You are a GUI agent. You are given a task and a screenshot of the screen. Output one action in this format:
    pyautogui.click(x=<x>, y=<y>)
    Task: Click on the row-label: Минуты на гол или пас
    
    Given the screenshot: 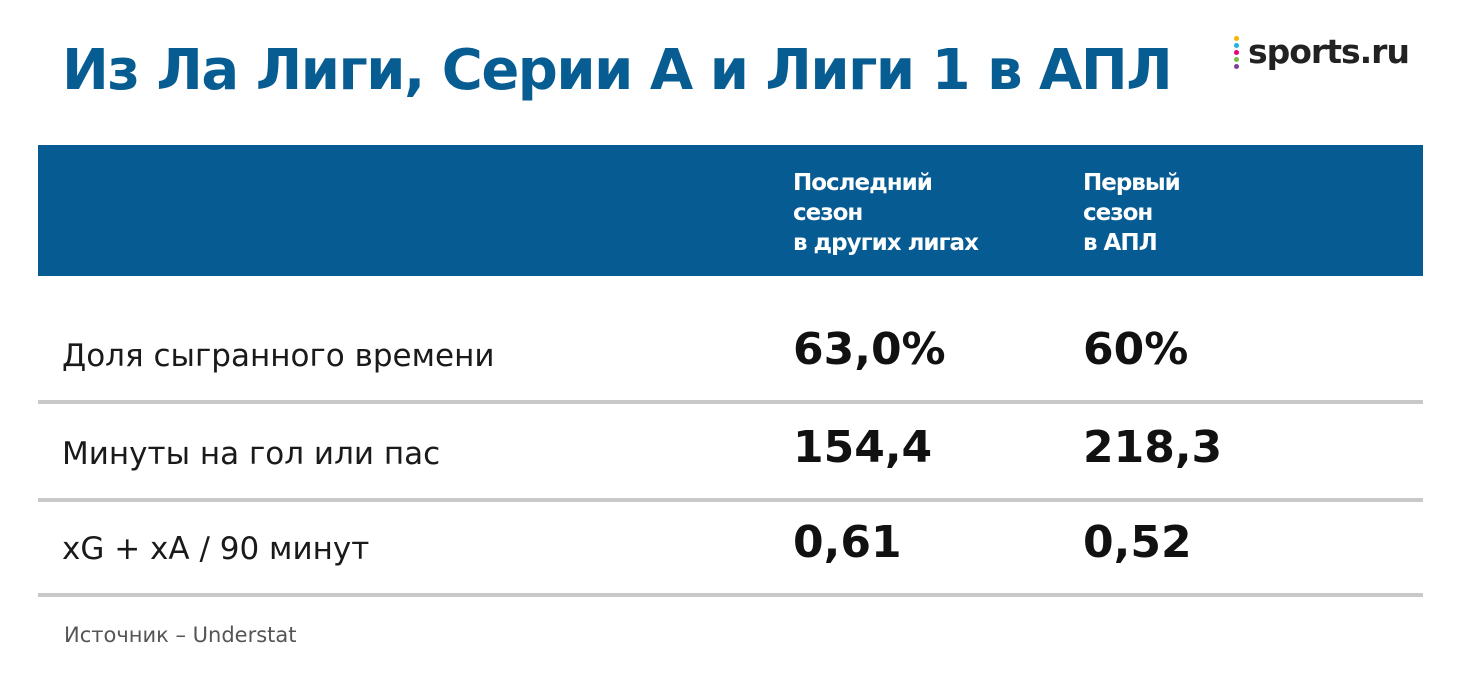 What is the action you would take?
    pyautogui.click(x=251, y=454)
    